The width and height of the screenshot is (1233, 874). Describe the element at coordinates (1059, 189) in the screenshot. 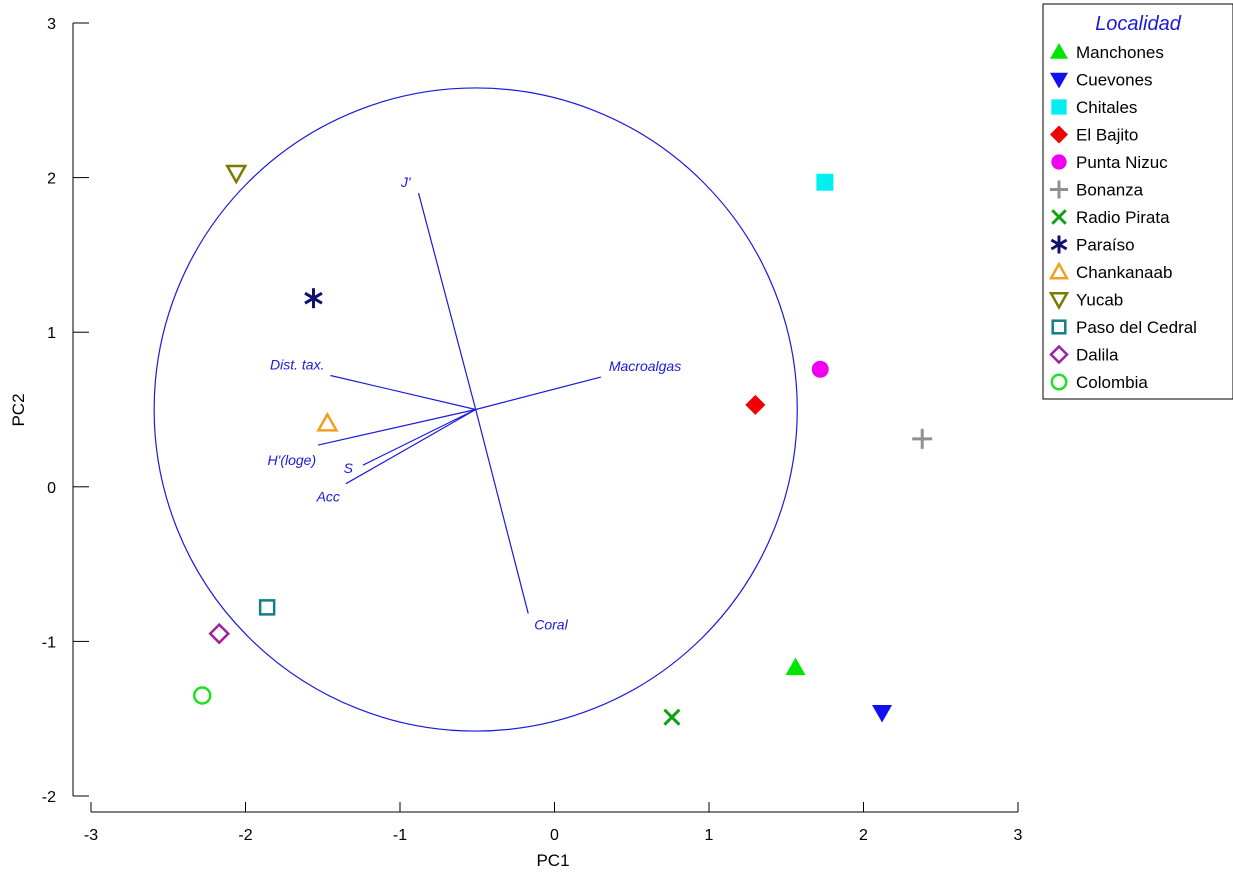

I see `legend-marker-bonanza` at that location.